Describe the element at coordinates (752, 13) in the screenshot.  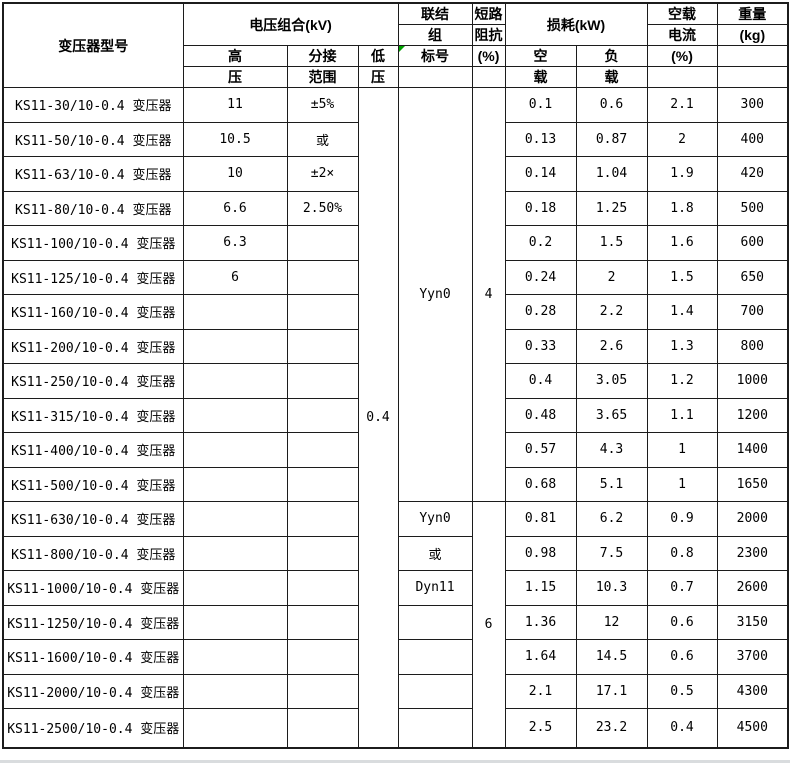
I see `header-weight-l1: 重量` at that location.